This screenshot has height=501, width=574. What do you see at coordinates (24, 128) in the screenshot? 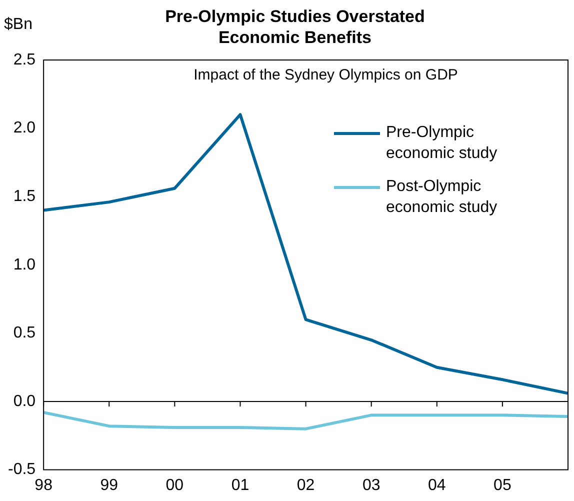
I see `y-tick-label: 2.0` at bounding box center [24, 128].